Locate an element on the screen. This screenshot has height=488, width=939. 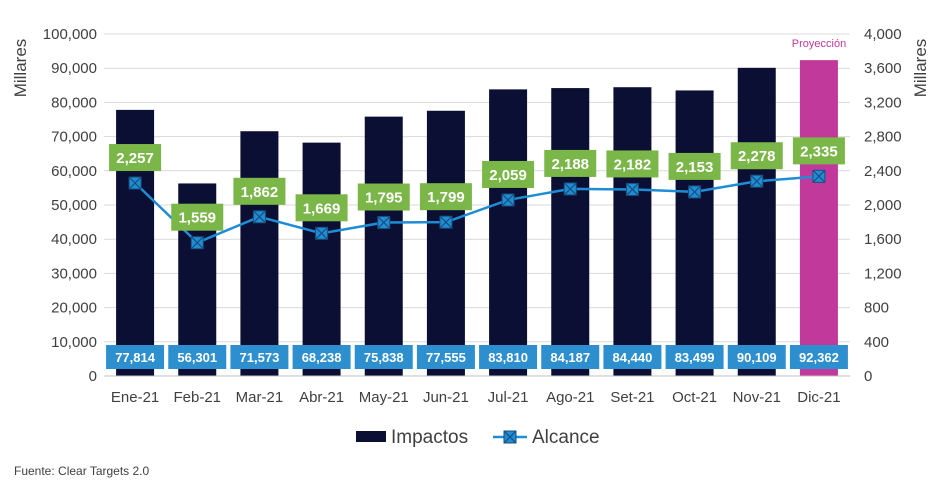
legend-label-alcance: Alcance is located at coordinates (566, 437).